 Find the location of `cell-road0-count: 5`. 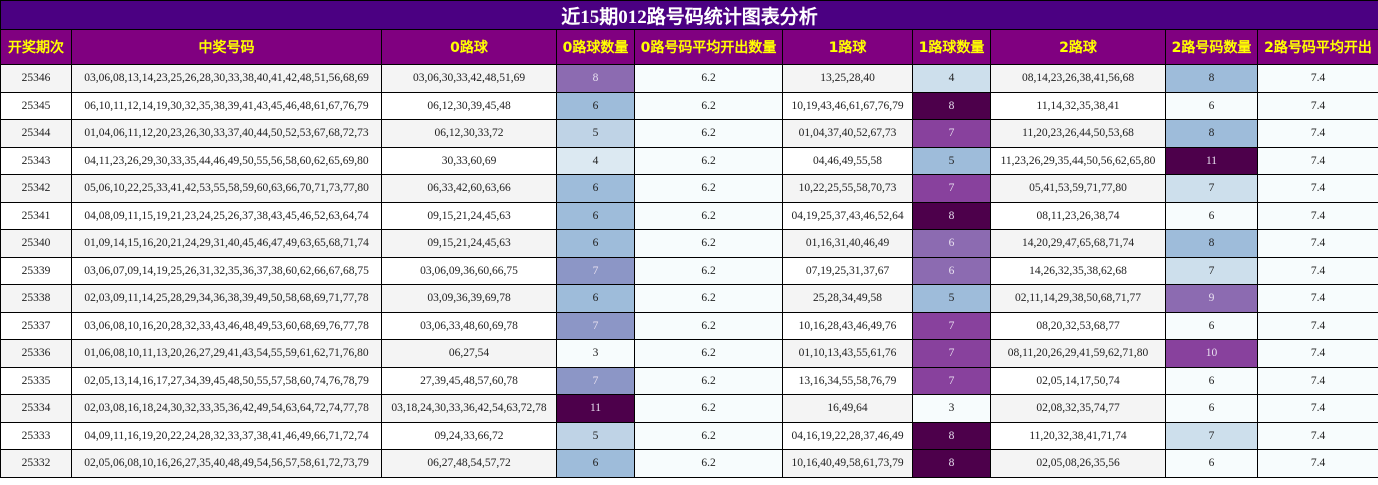

cell-road0-count: 5 is located at coordinates (595, 133).